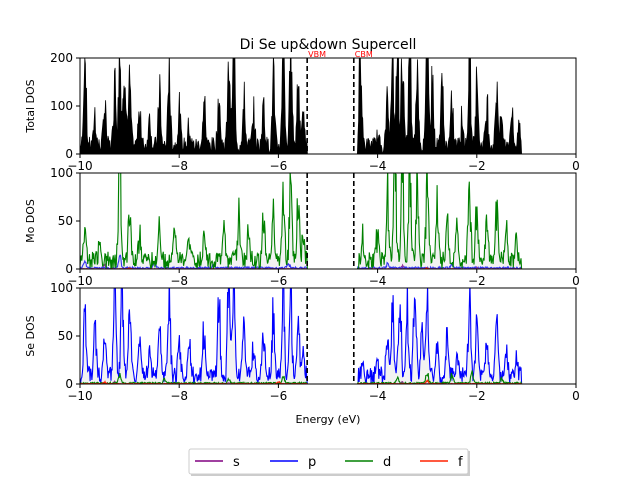 The width and height of the screenshot is (640, 480). I want to click on legend-label-p: p, so click(312, 462).